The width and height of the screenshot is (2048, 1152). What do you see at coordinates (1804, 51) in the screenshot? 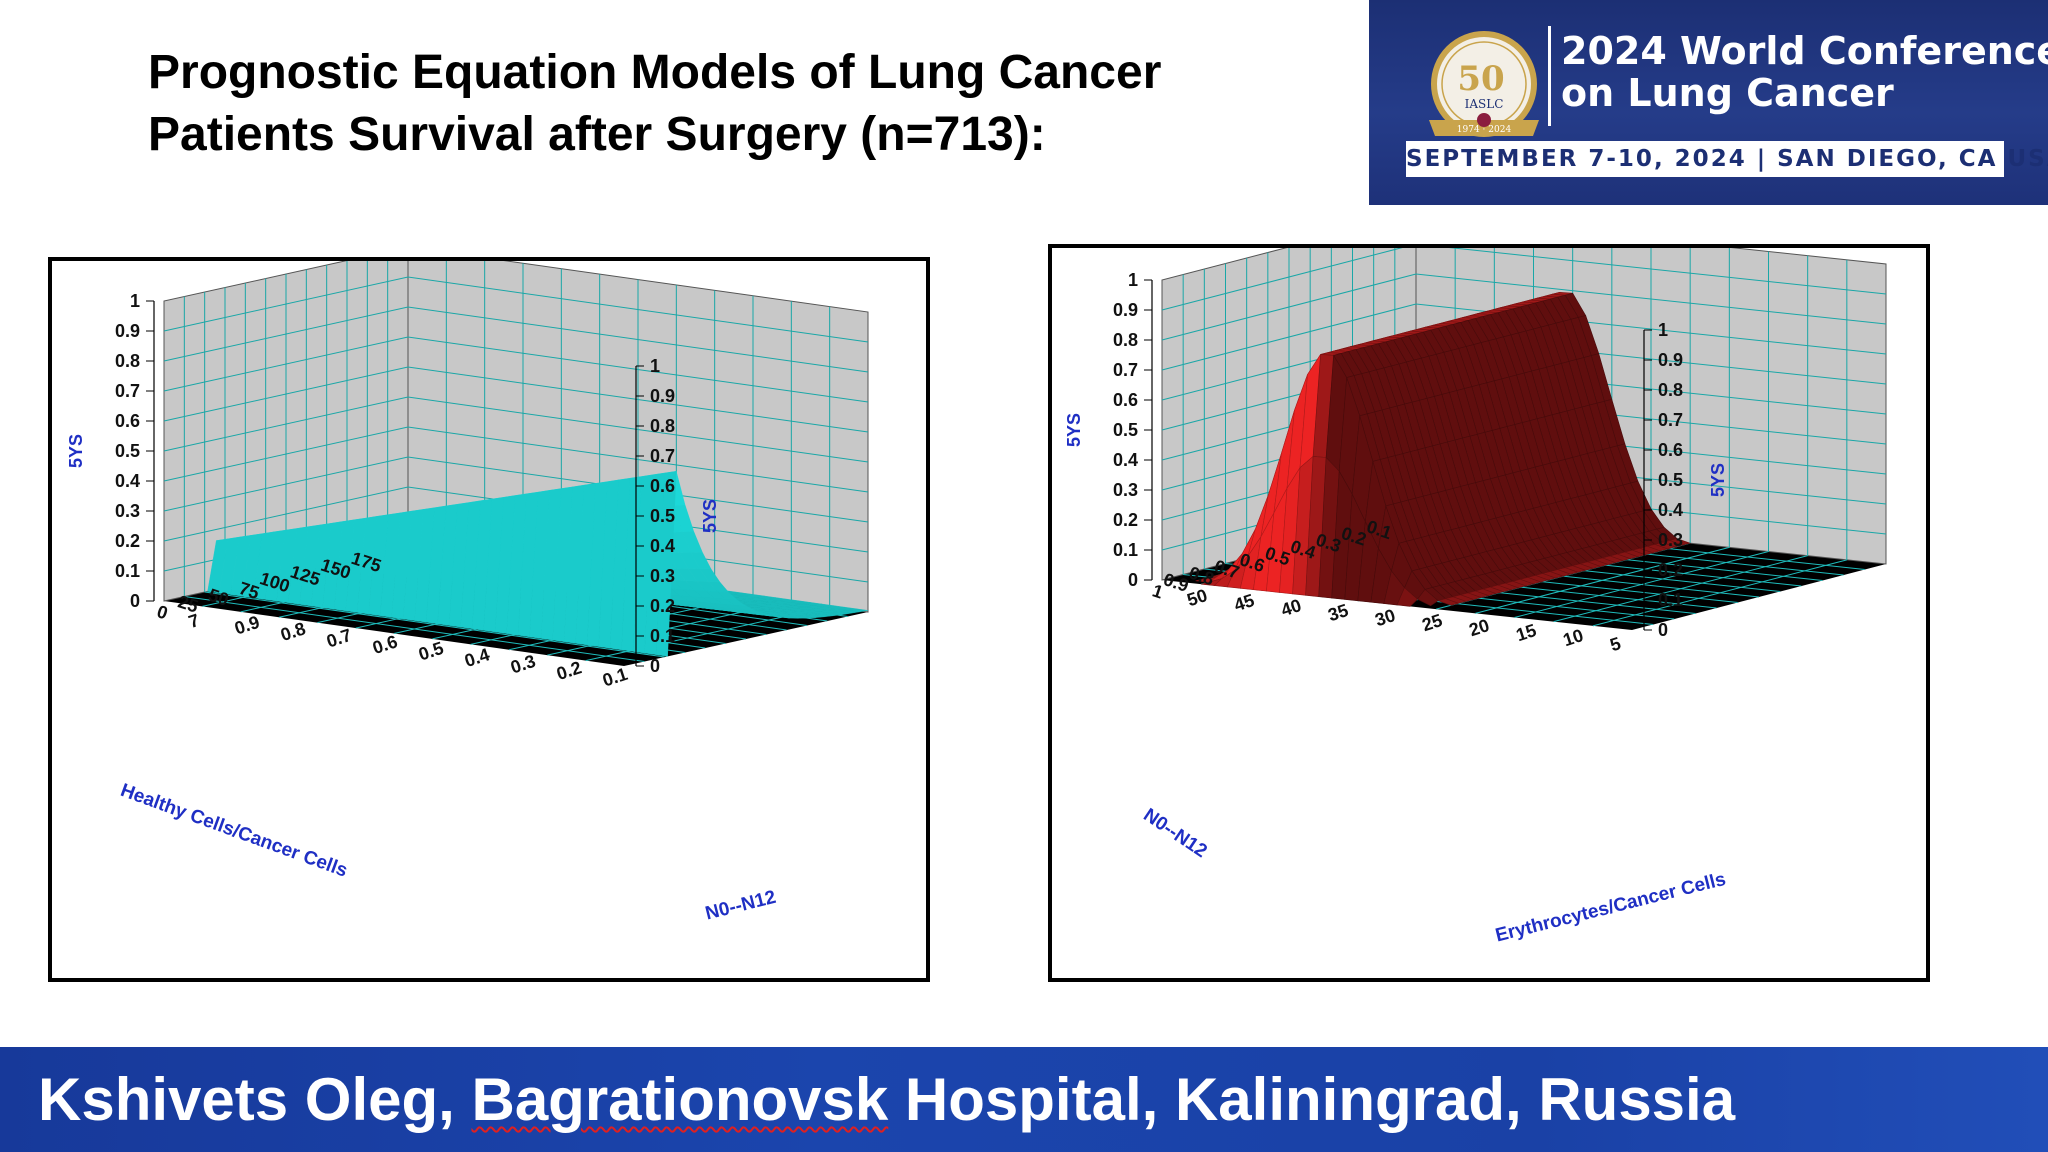
I see `banner-title-line-1: 2024 World Conference` at bounding box center [1804, 51].